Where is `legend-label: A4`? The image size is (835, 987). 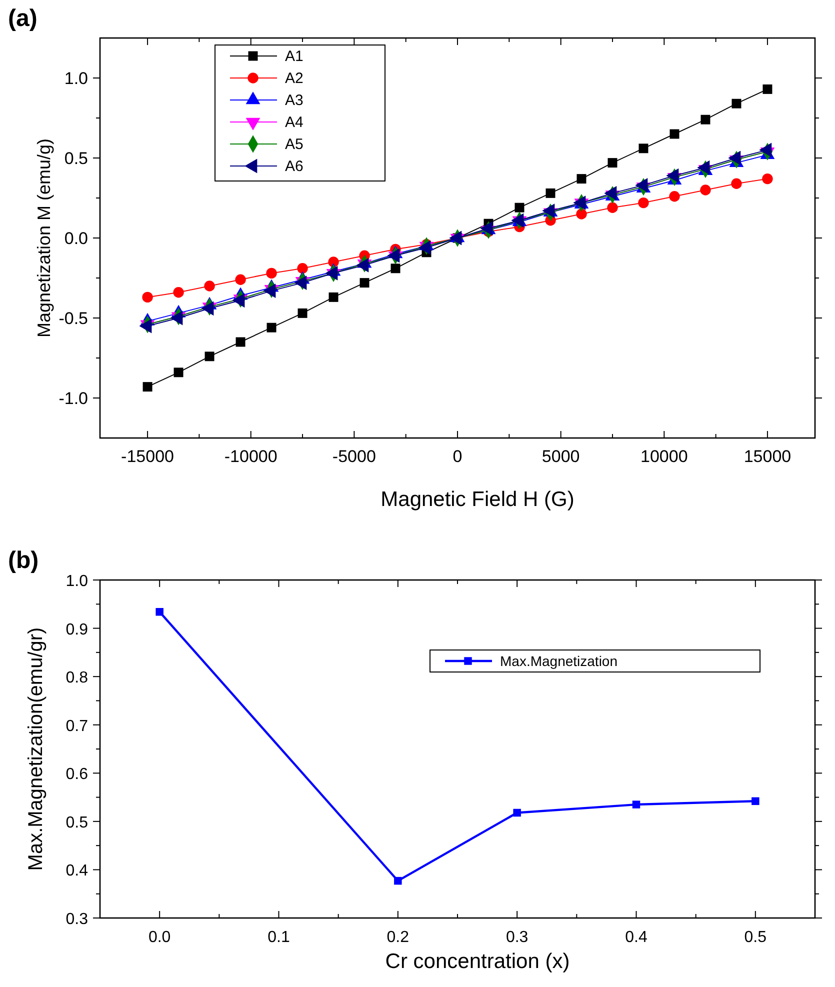 legend-label: A4 is located at coordinates (294, 122).